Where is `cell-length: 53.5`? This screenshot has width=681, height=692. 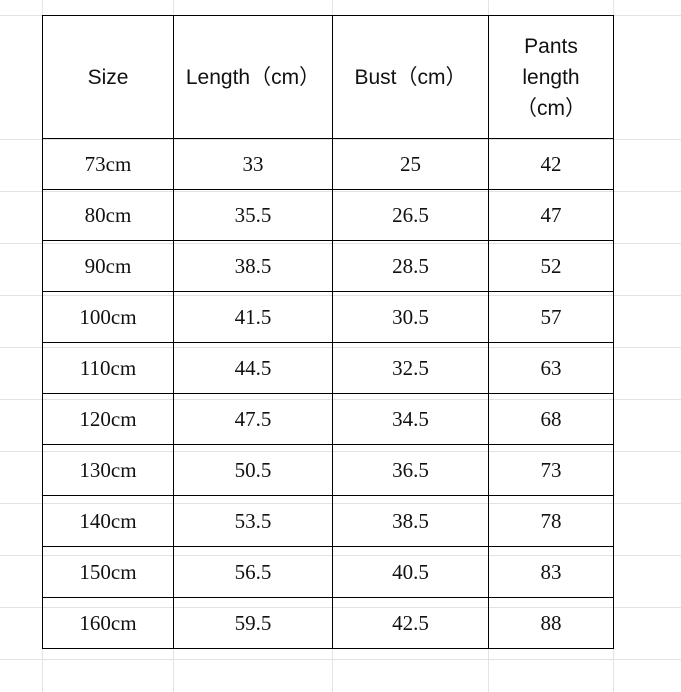
cell-length: 53.5 is located at coordinates (253, 521).